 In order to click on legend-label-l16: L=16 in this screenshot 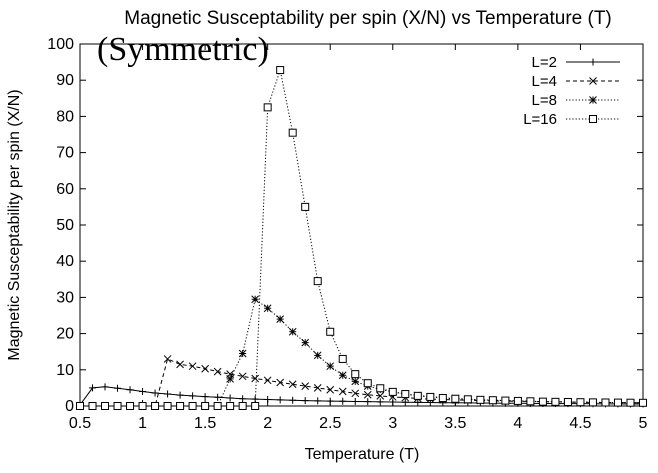, I will do `click(540, 119)`.